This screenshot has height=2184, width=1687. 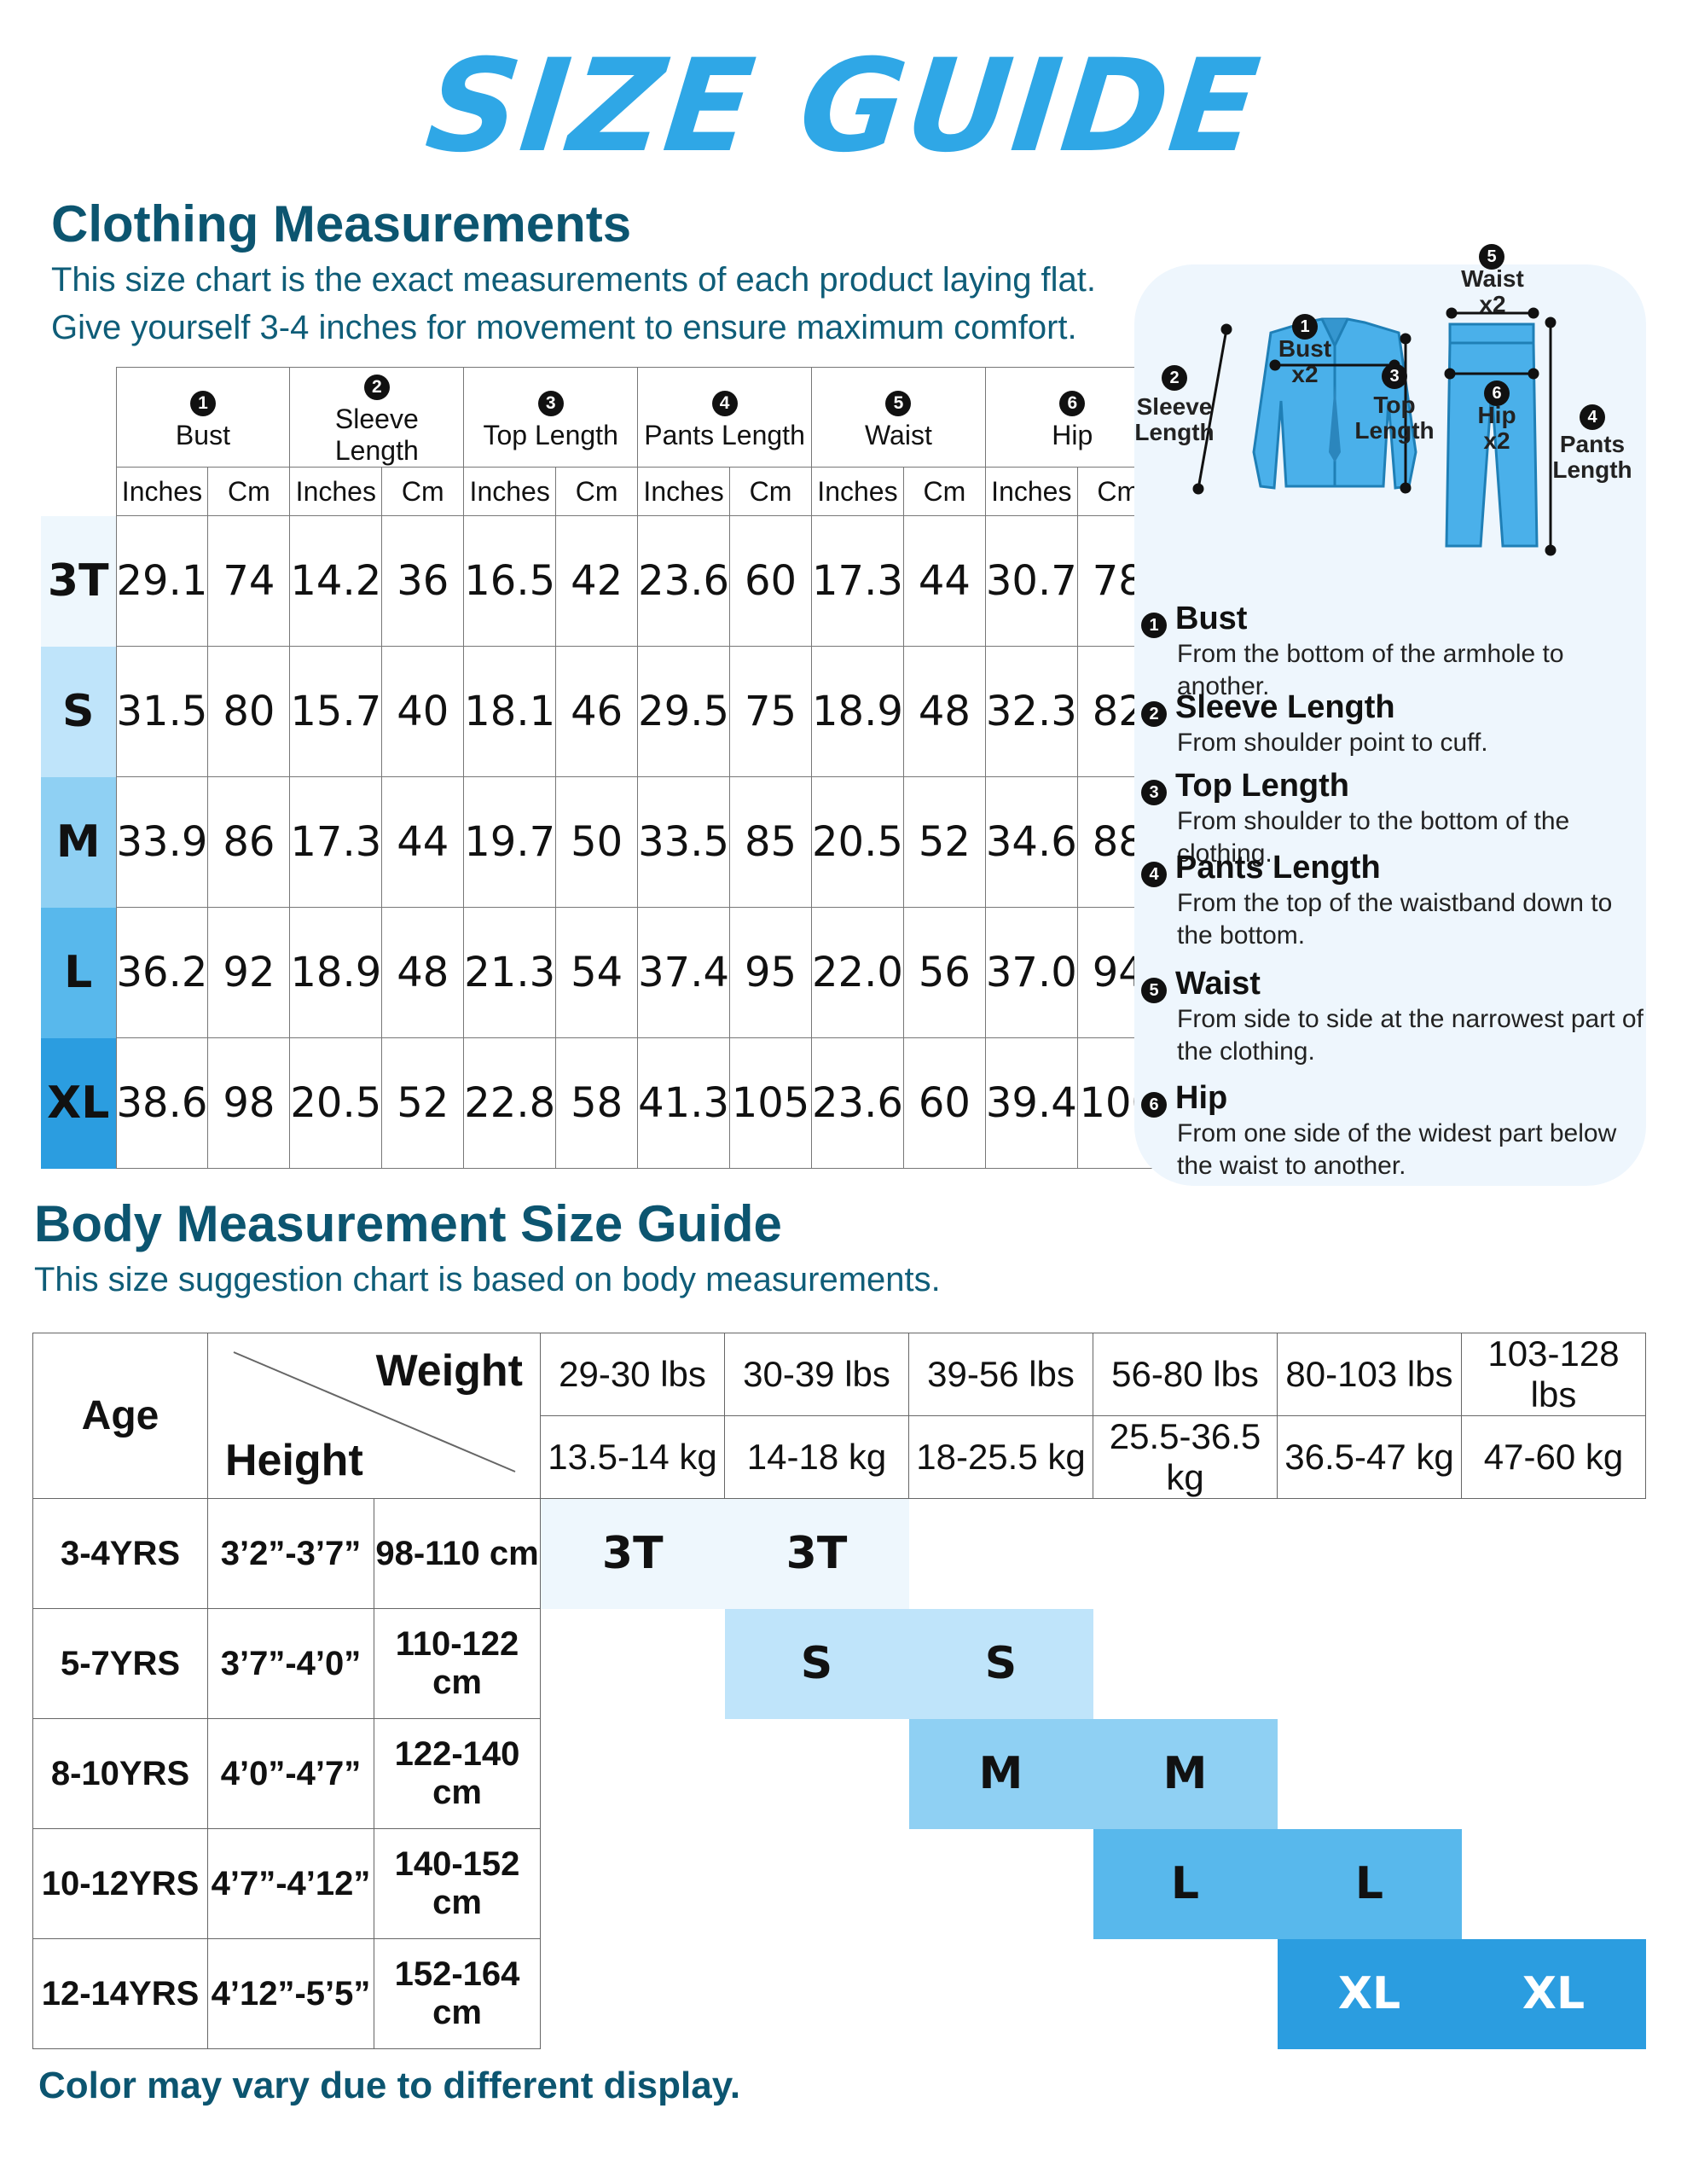 I want to click on clothing-row: S 31.5 80 15.7 40 18.1 46 29.5 75 18.9 48 32.3 82, so click(x=600, y=711).